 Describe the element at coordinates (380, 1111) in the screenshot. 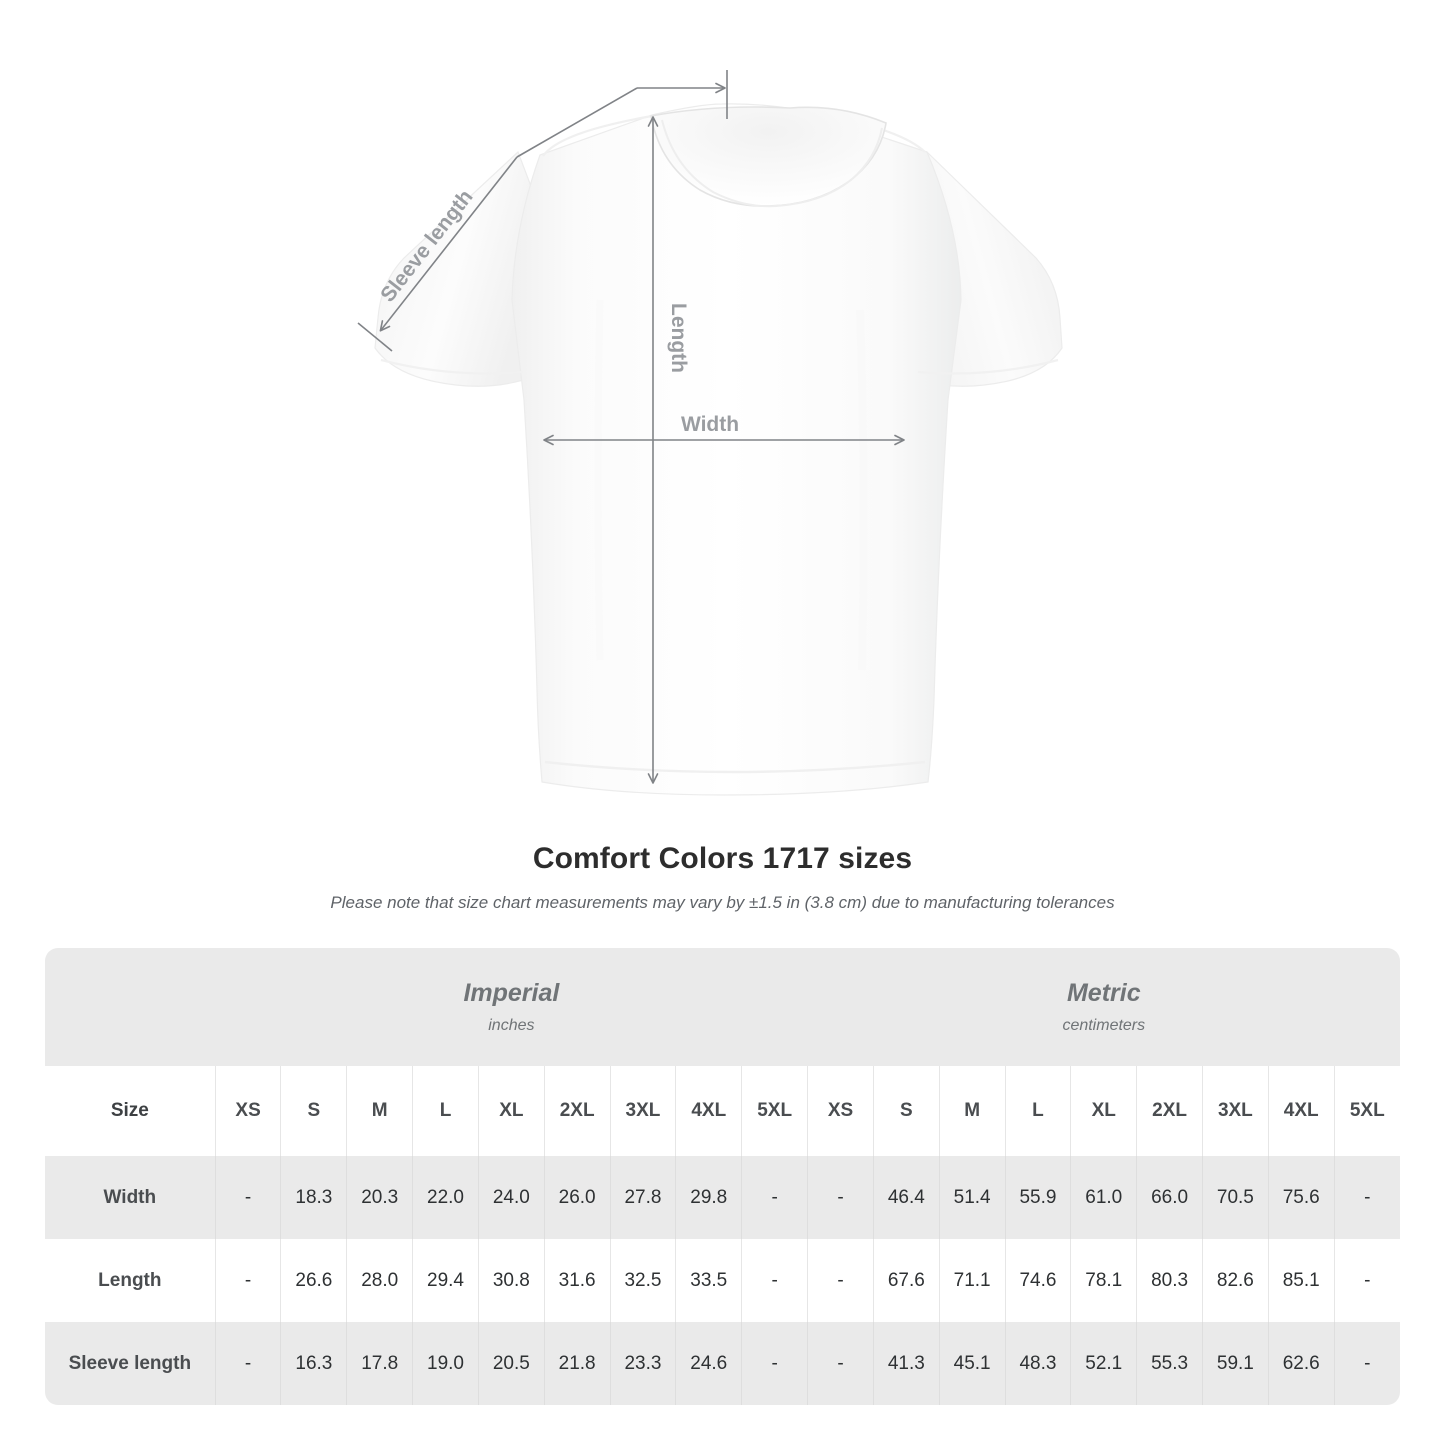

I see `size-header-imperial-m: M` at that location.